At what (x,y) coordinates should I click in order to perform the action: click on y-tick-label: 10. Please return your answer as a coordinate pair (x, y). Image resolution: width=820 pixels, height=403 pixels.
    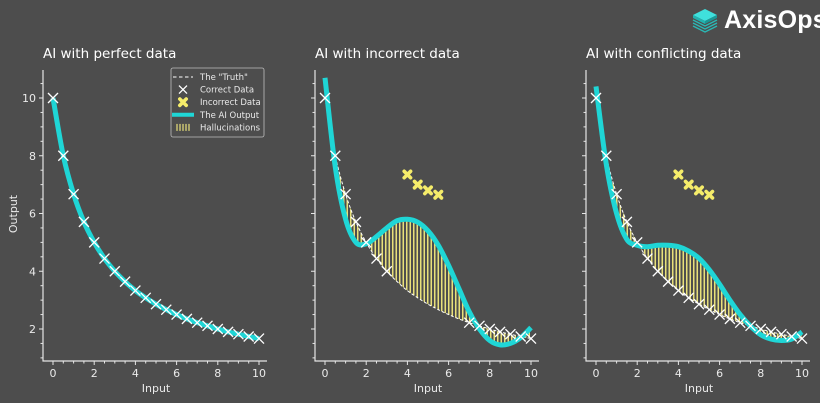
    Looking at the image, I should click on (29, 98).